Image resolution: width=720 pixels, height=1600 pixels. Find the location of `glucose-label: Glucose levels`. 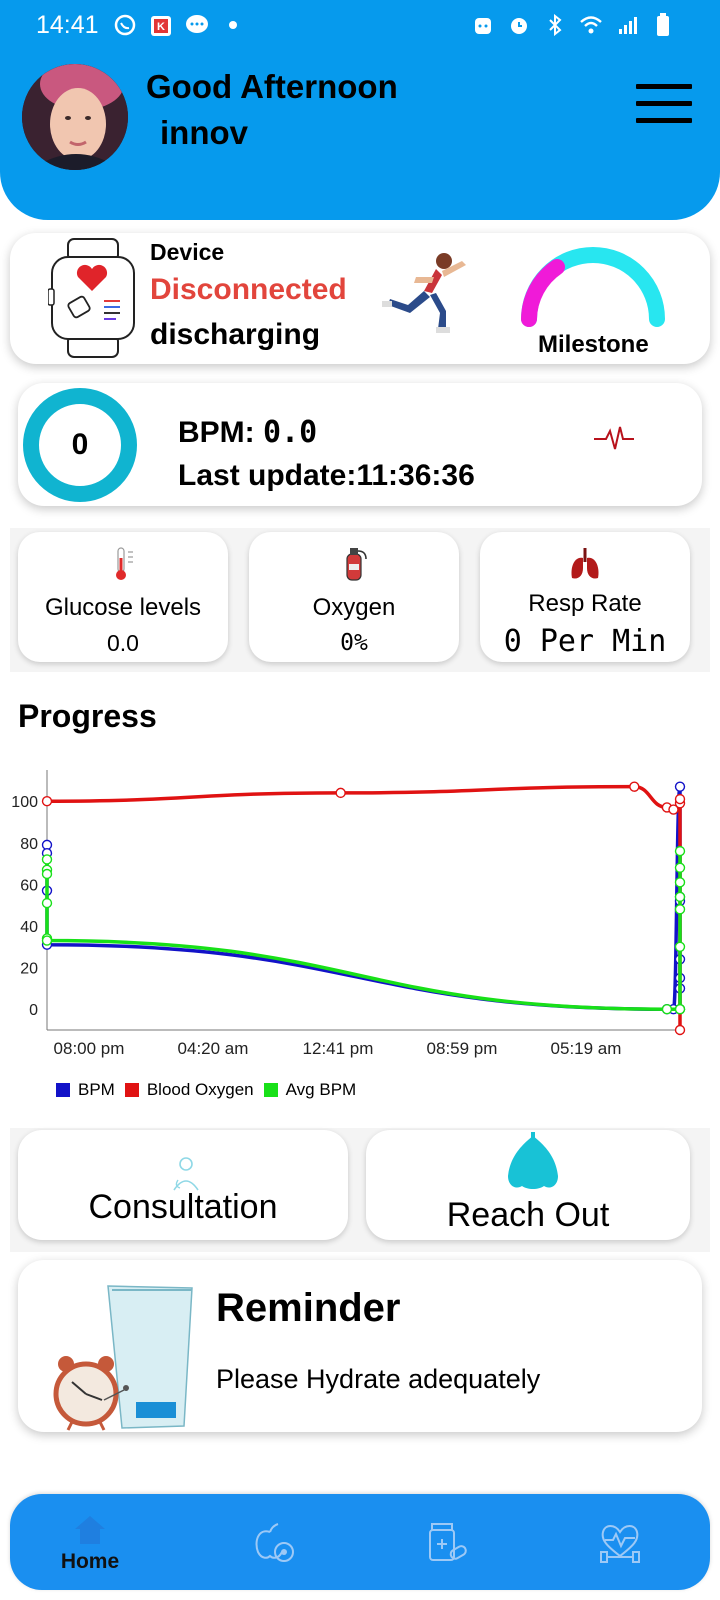

glucose-label: Glucose levels is located at coordinates (123, 607).